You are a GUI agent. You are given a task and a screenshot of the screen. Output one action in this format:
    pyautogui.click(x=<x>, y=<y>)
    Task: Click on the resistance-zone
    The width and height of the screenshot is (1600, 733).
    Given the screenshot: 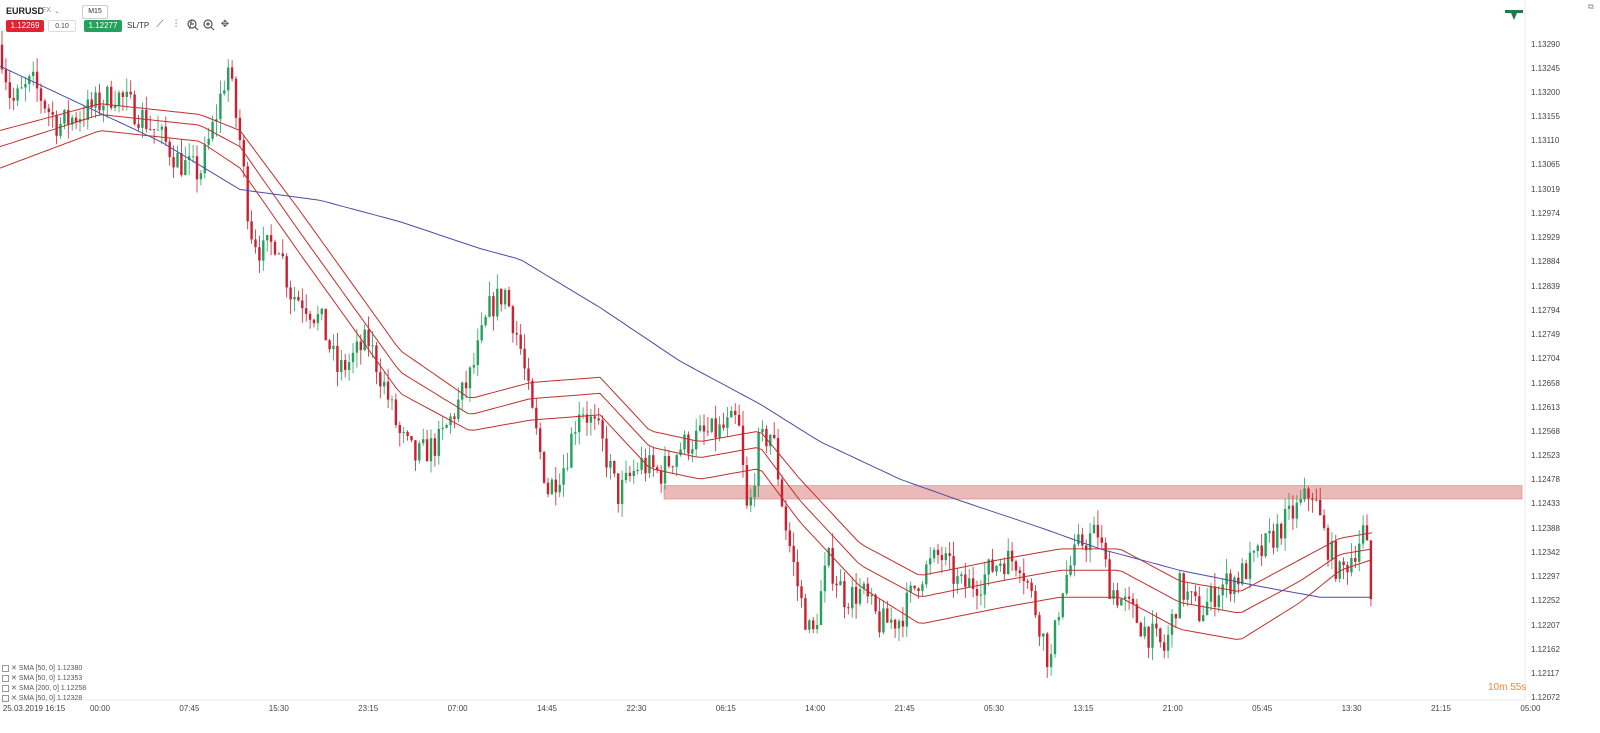 What is the action you would take?
    pyautogui.click(x=1093, y=492)
    